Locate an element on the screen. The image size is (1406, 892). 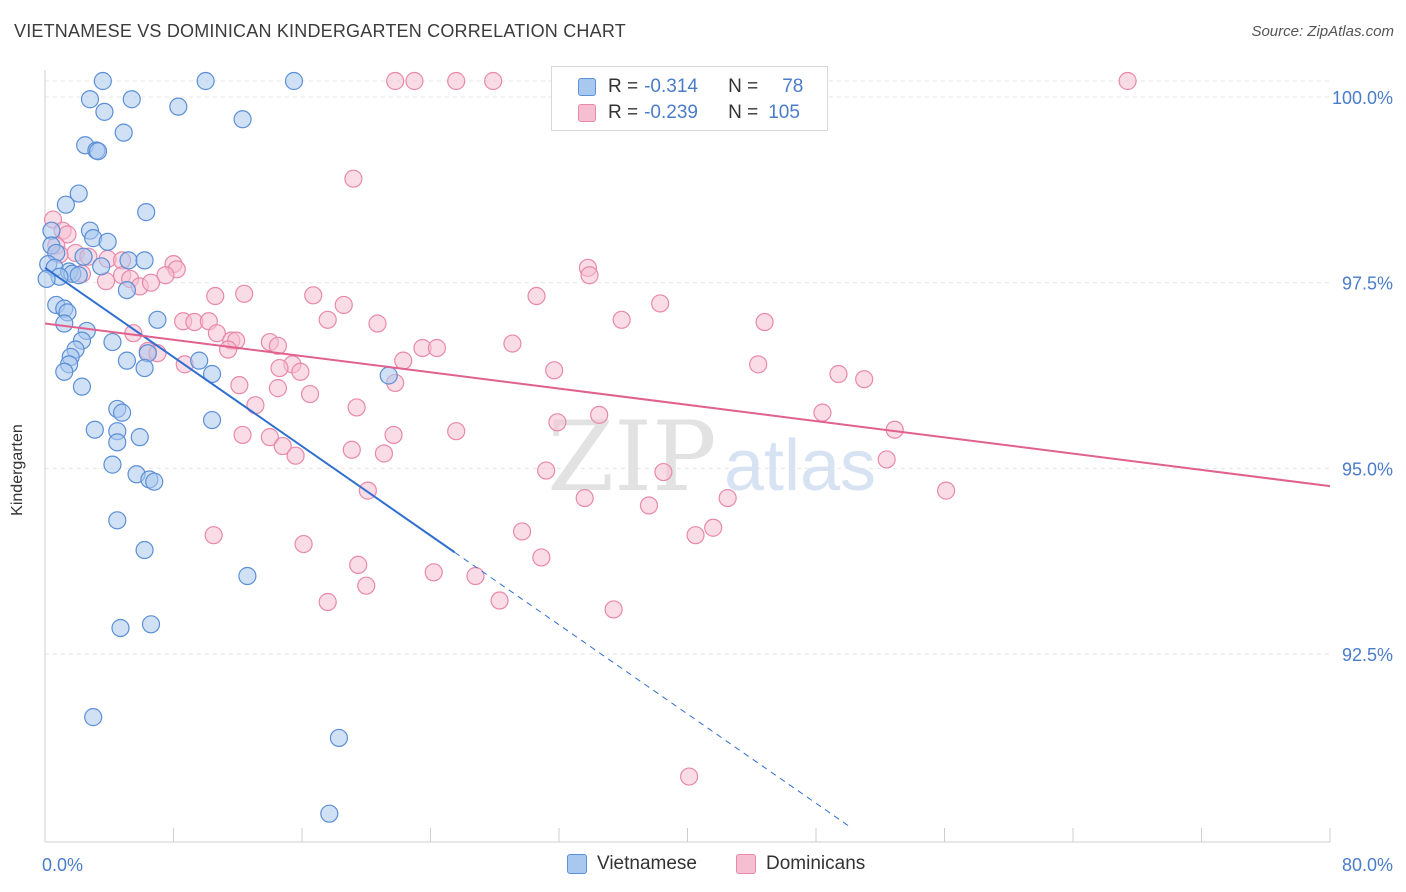
y-tick-label: 92.5% is located at coordinates (1367, 655).